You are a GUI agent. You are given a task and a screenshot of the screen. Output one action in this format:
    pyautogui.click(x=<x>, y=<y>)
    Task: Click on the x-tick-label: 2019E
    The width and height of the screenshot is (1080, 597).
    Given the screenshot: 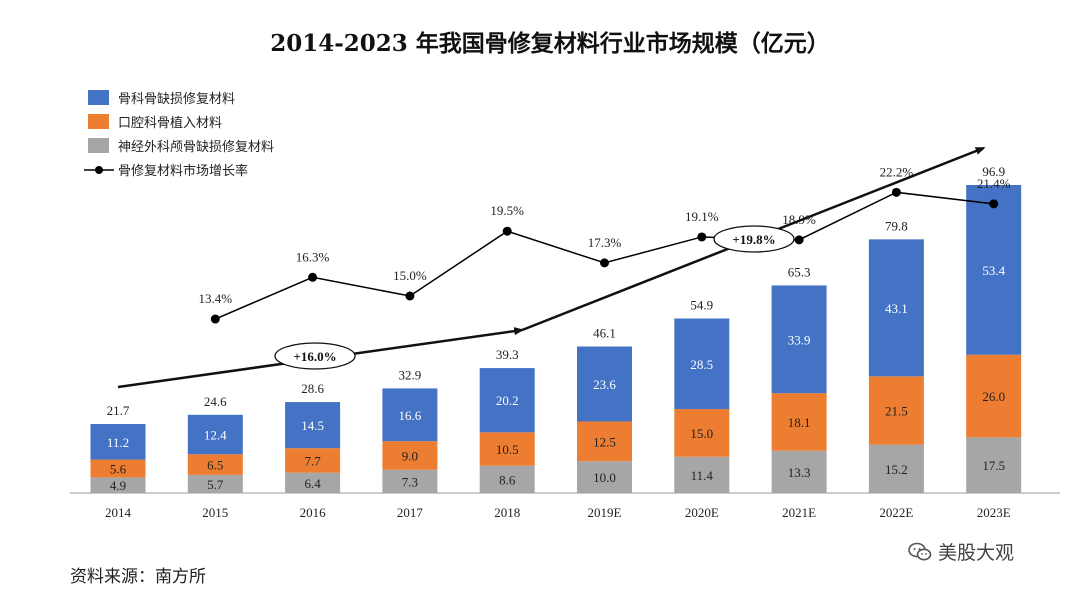 What is the action you would take?
    pyautogui.click(x=605, y=512)
    